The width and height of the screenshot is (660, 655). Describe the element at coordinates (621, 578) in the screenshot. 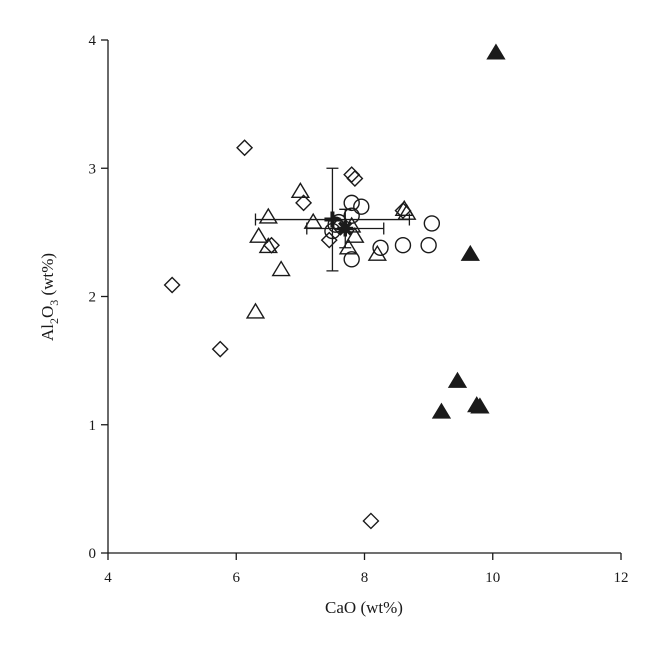

I see `x-tick-label: 12` at that location.